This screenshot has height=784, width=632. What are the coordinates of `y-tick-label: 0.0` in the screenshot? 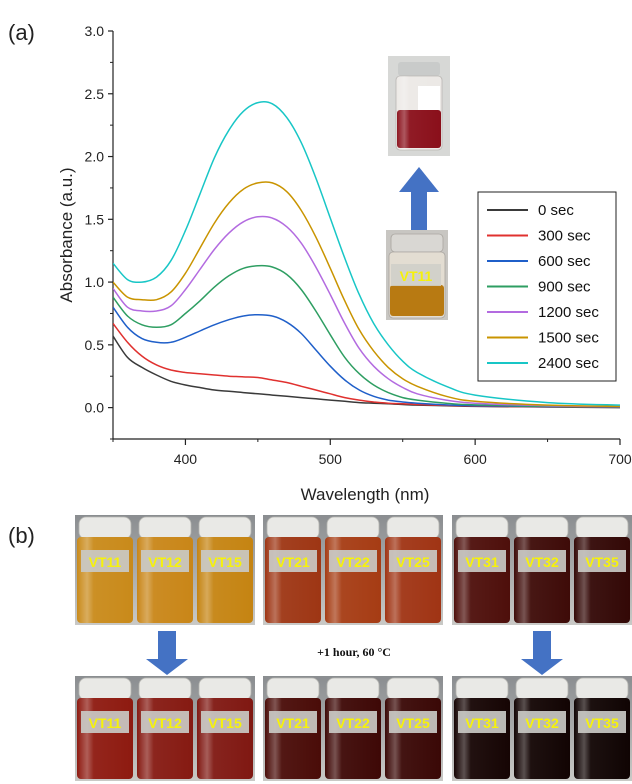 It's located at (95, 408).